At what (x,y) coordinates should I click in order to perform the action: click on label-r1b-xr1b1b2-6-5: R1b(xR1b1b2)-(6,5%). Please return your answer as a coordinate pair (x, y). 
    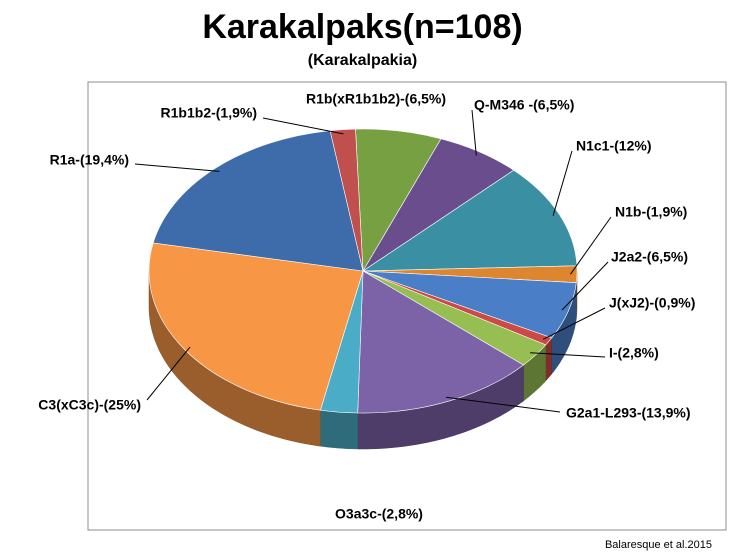
    Looking at the image, I should click on (376, 99).